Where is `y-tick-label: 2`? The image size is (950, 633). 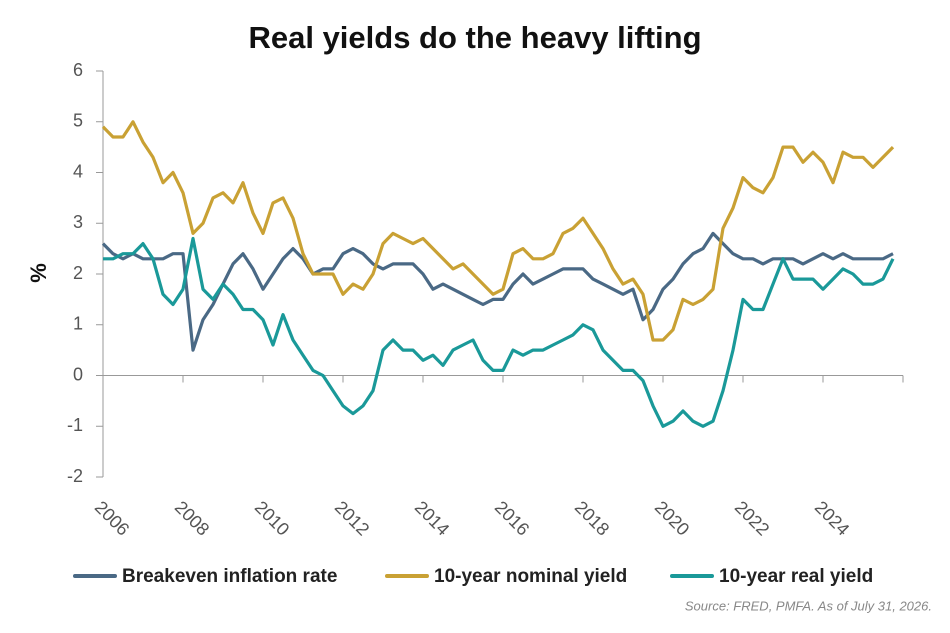 y-tick-label: 2 is located at coordinates (78, 273).